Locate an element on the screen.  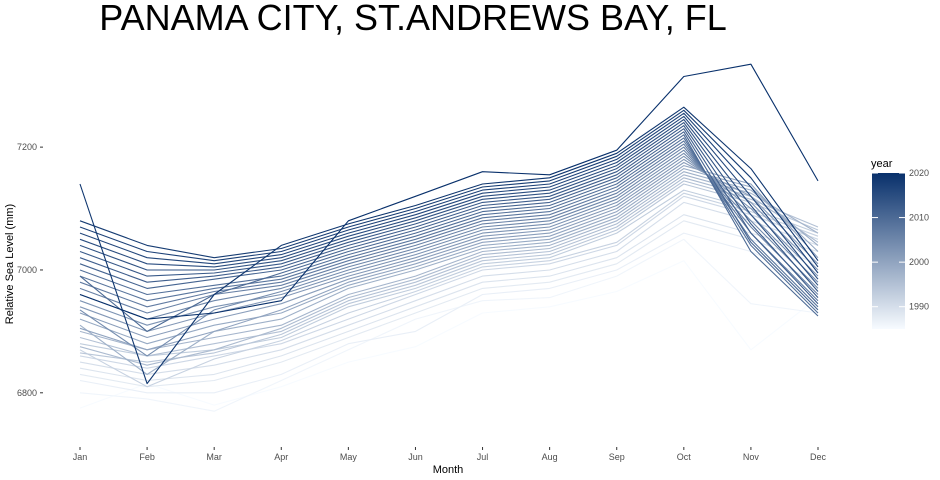
legend-colorbar is located at coordinates (888, 251).